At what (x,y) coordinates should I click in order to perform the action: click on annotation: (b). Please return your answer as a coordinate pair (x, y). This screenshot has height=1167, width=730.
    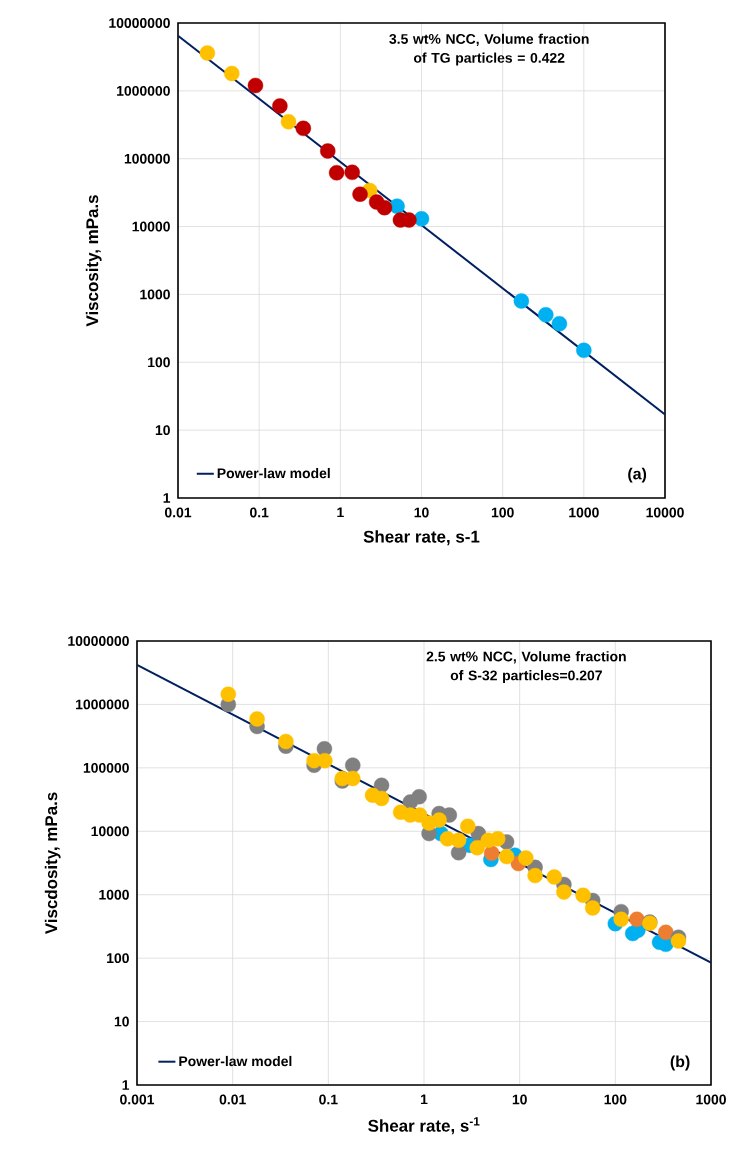
    Looking at the image, I should click on (680, 1063).